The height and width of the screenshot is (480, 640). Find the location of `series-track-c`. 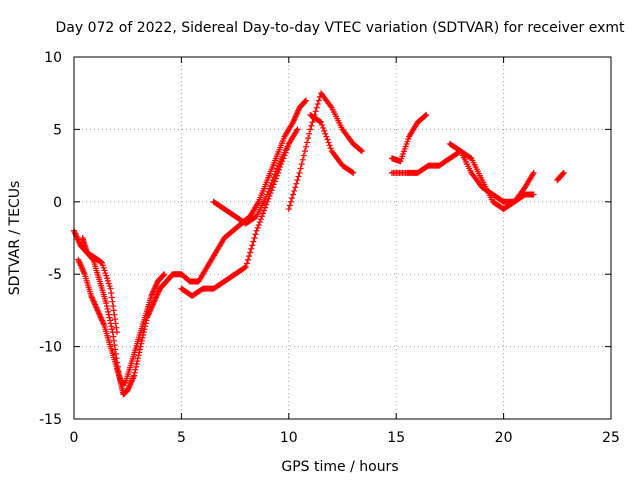

series-track-c is located at coordinates (99, 285).